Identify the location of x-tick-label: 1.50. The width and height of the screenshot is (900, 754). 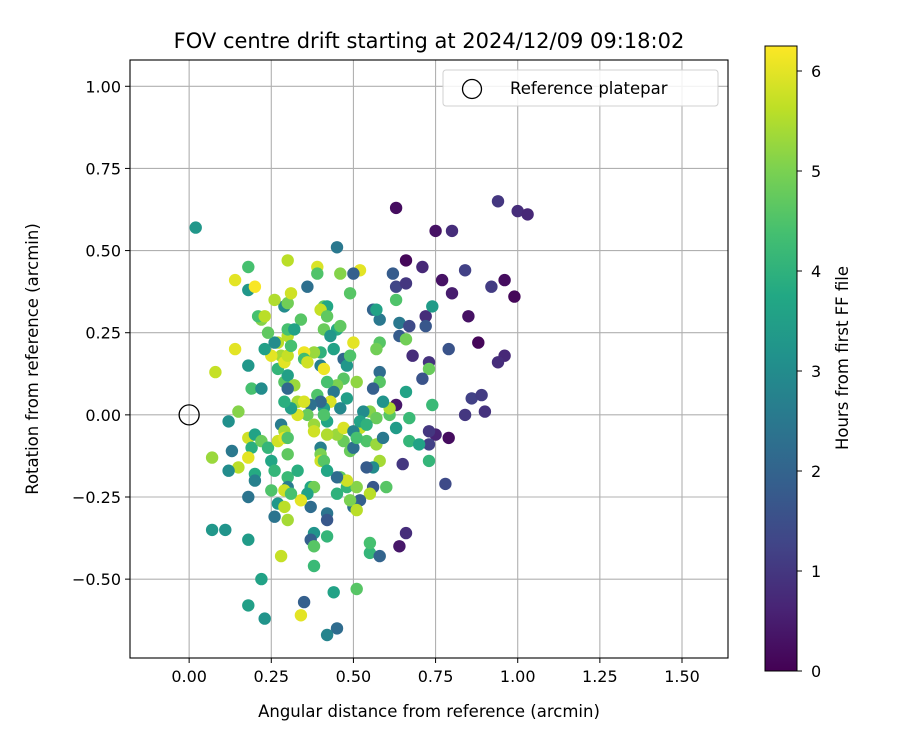
(682, 676).